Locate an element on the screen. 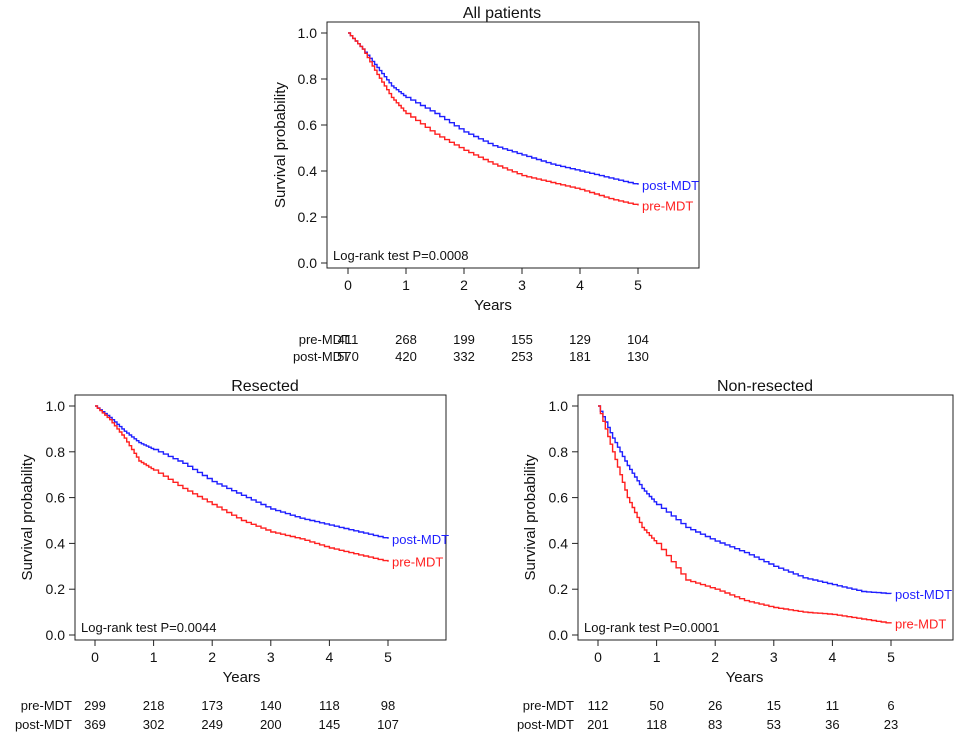  risk-count: 173 is located at coordinates (212, 705).